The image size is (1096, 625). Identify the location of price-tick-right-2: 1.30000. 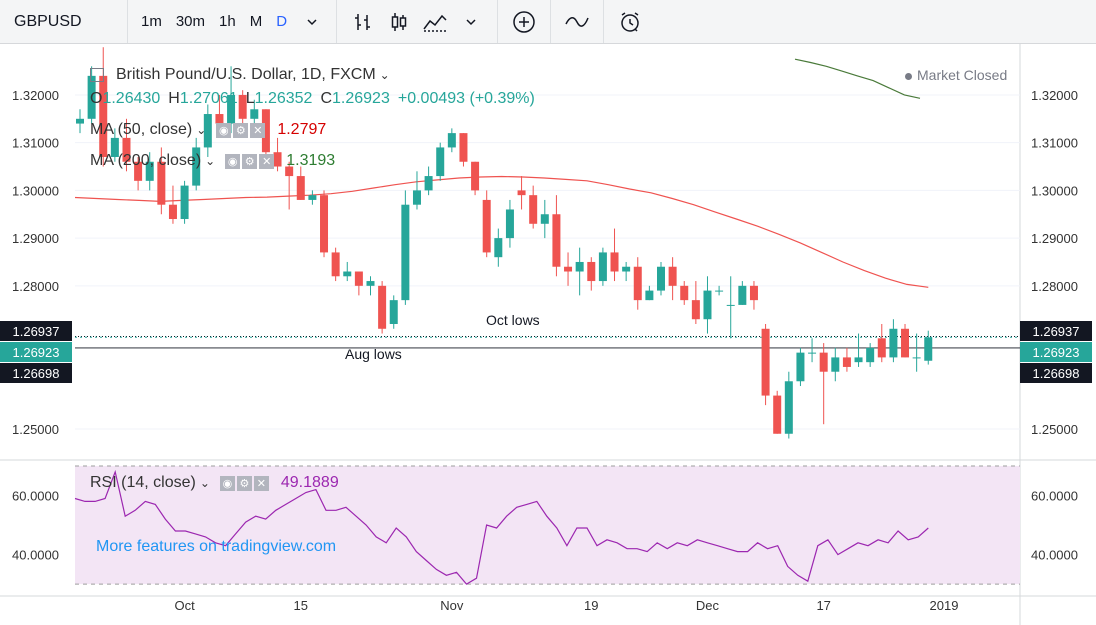
(1054, 190).